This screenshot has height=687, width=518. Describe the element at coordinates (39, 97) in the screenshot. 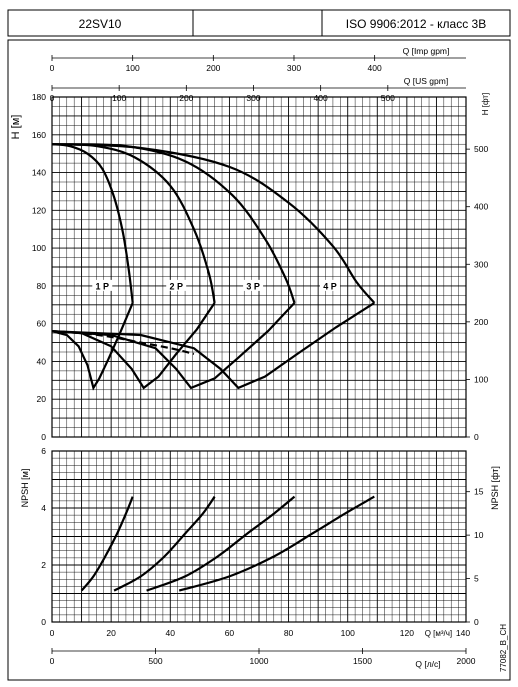

I see `head-y-tick-label: 180` at that location.